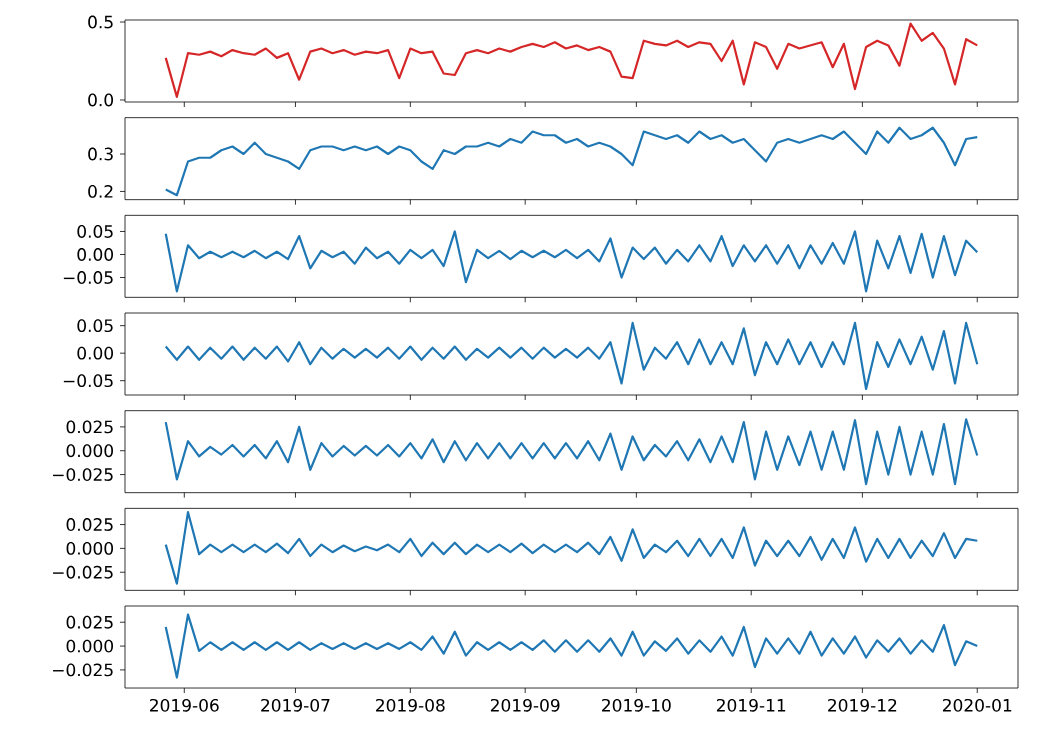 The height and width of the screenshot is (729, 1042). I want to click on x-tick-label: 2019-09, so click(525, 705).